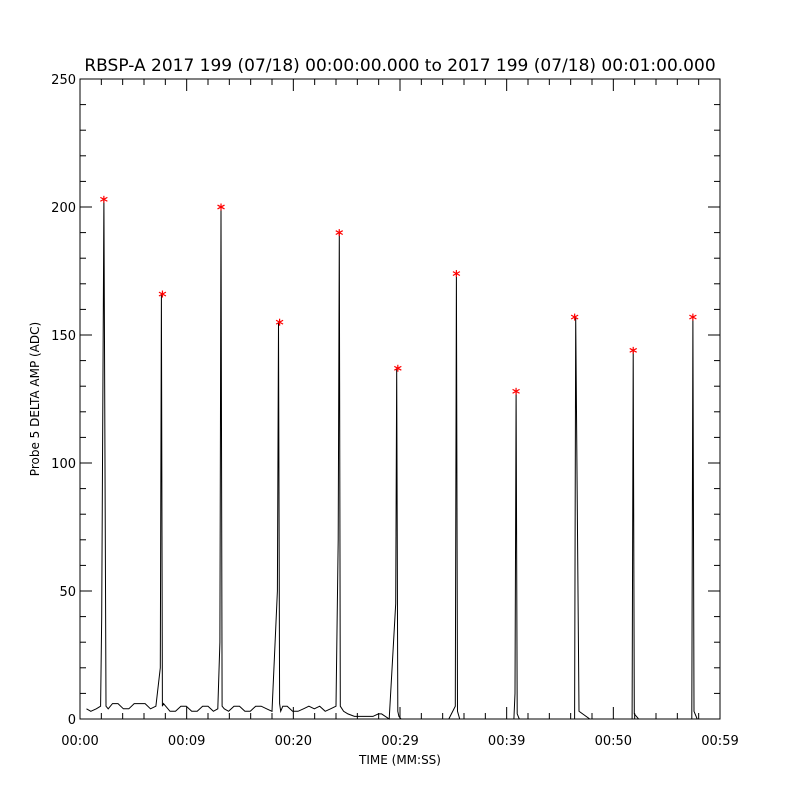  What do you see at coordinates (506, 741) in the screenshot?
I see `x-tick-label: 00:39` at bounding box center [506, 741].